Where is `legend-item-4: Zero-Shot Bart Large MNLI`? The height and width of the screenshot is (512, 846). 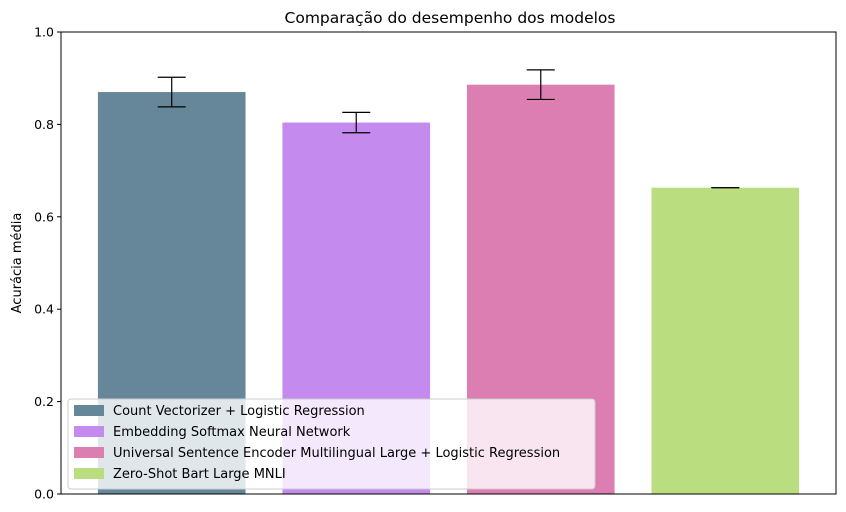
legend-item-4: Zero-Shot Bart Large MNLI is located at coordinates (180, 474).